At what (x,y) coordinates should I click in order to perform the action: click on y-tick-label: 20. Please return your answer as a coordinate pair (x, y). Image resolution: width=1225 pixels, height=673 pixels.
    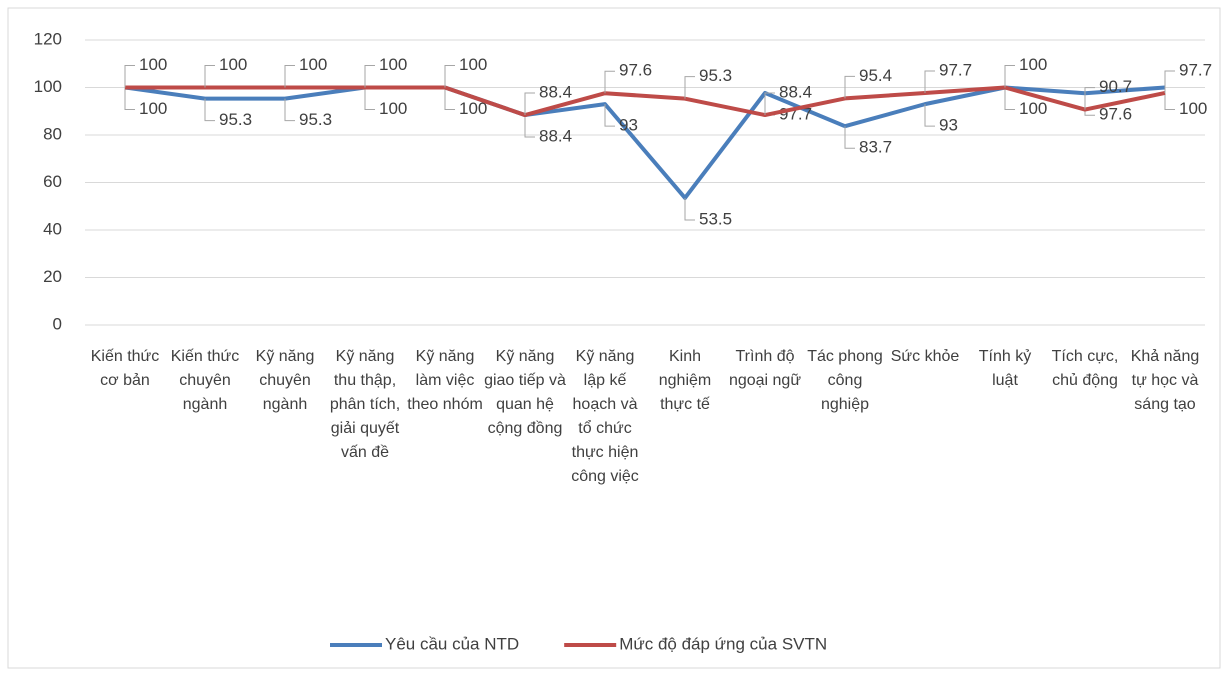
    Looking at the image, I should click on (52, 276).